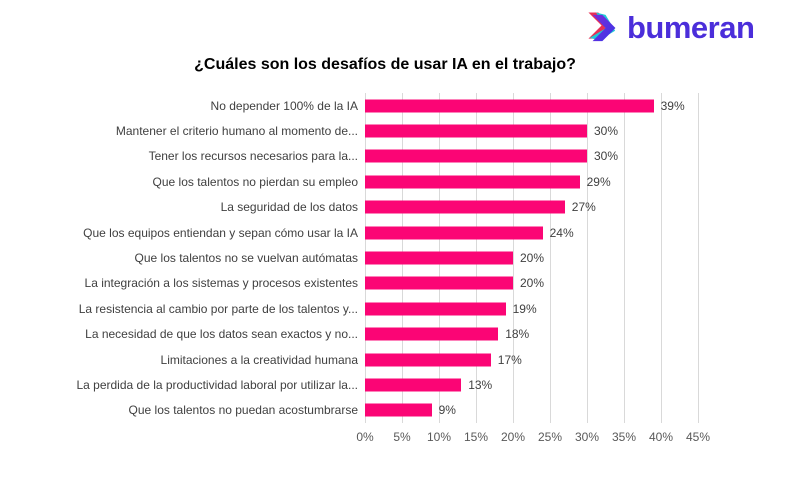  What do you see at coordinates (509, 359) in the screenshot?
I see `value-label: 17%` at bounding box center [509, 359].